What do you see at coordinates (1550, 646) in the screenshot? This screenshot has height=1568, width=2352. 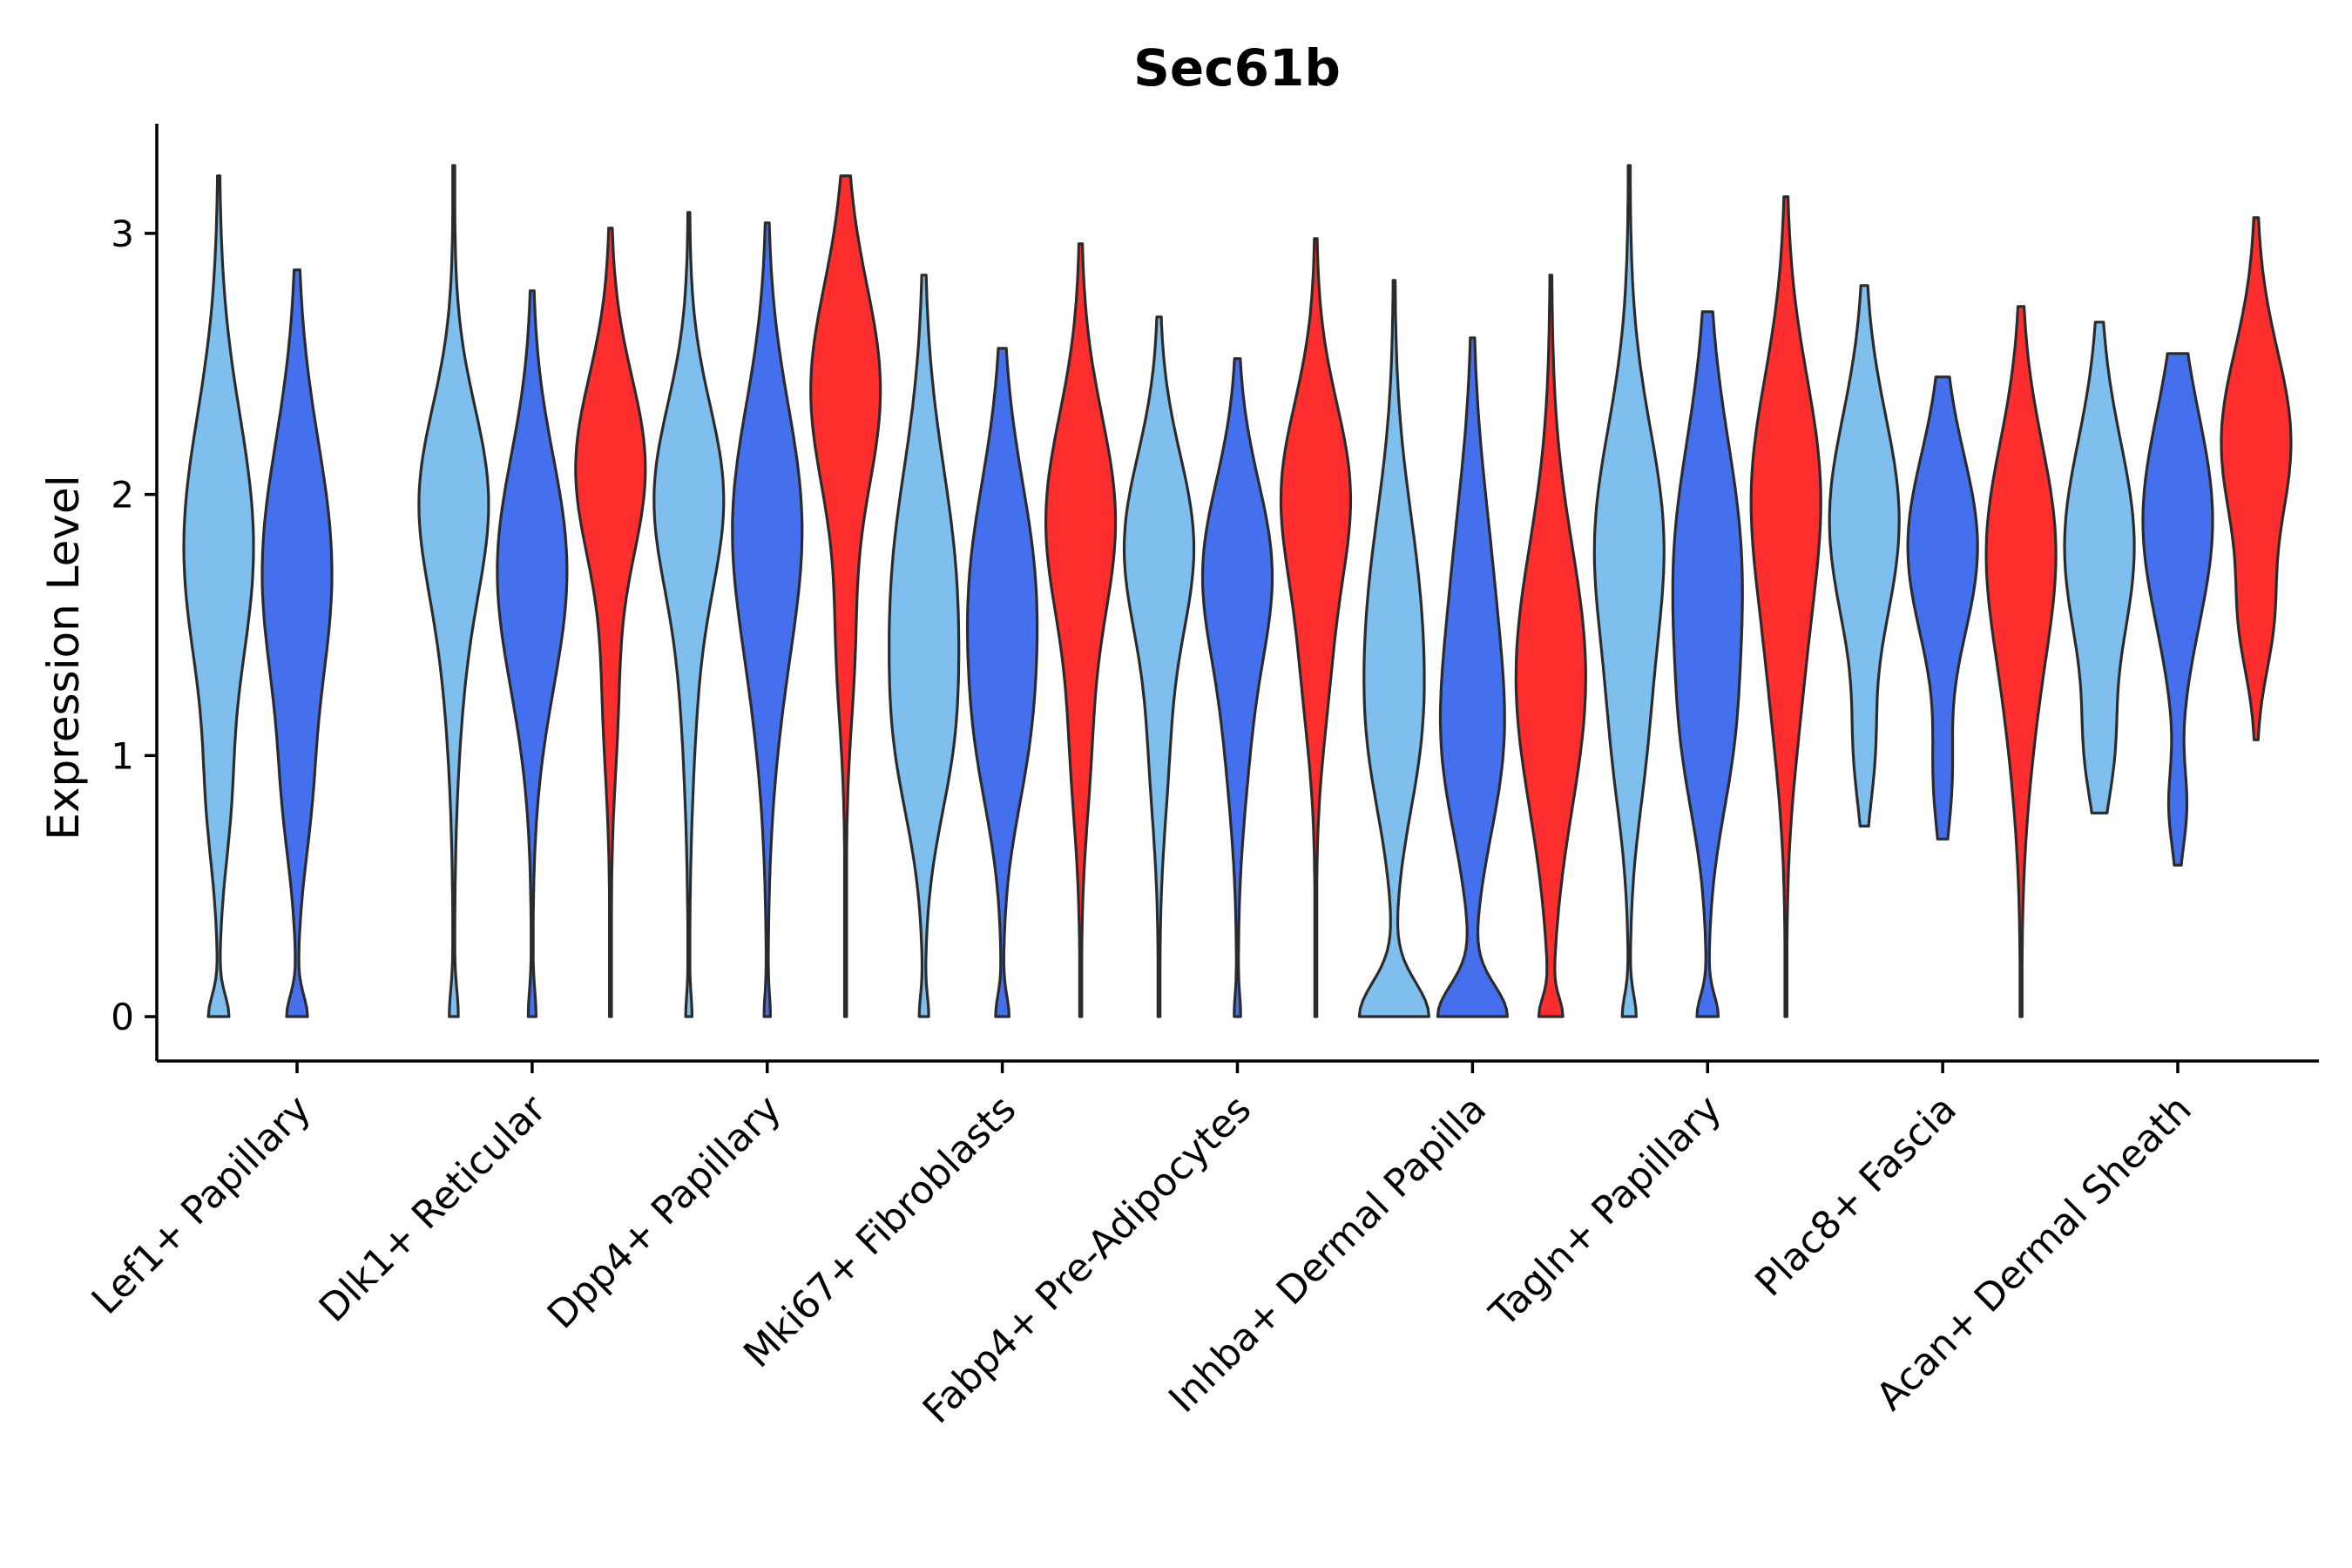 I see `violin-inhba-dermal-papilla-group3` at bounding box center [1550, 646].